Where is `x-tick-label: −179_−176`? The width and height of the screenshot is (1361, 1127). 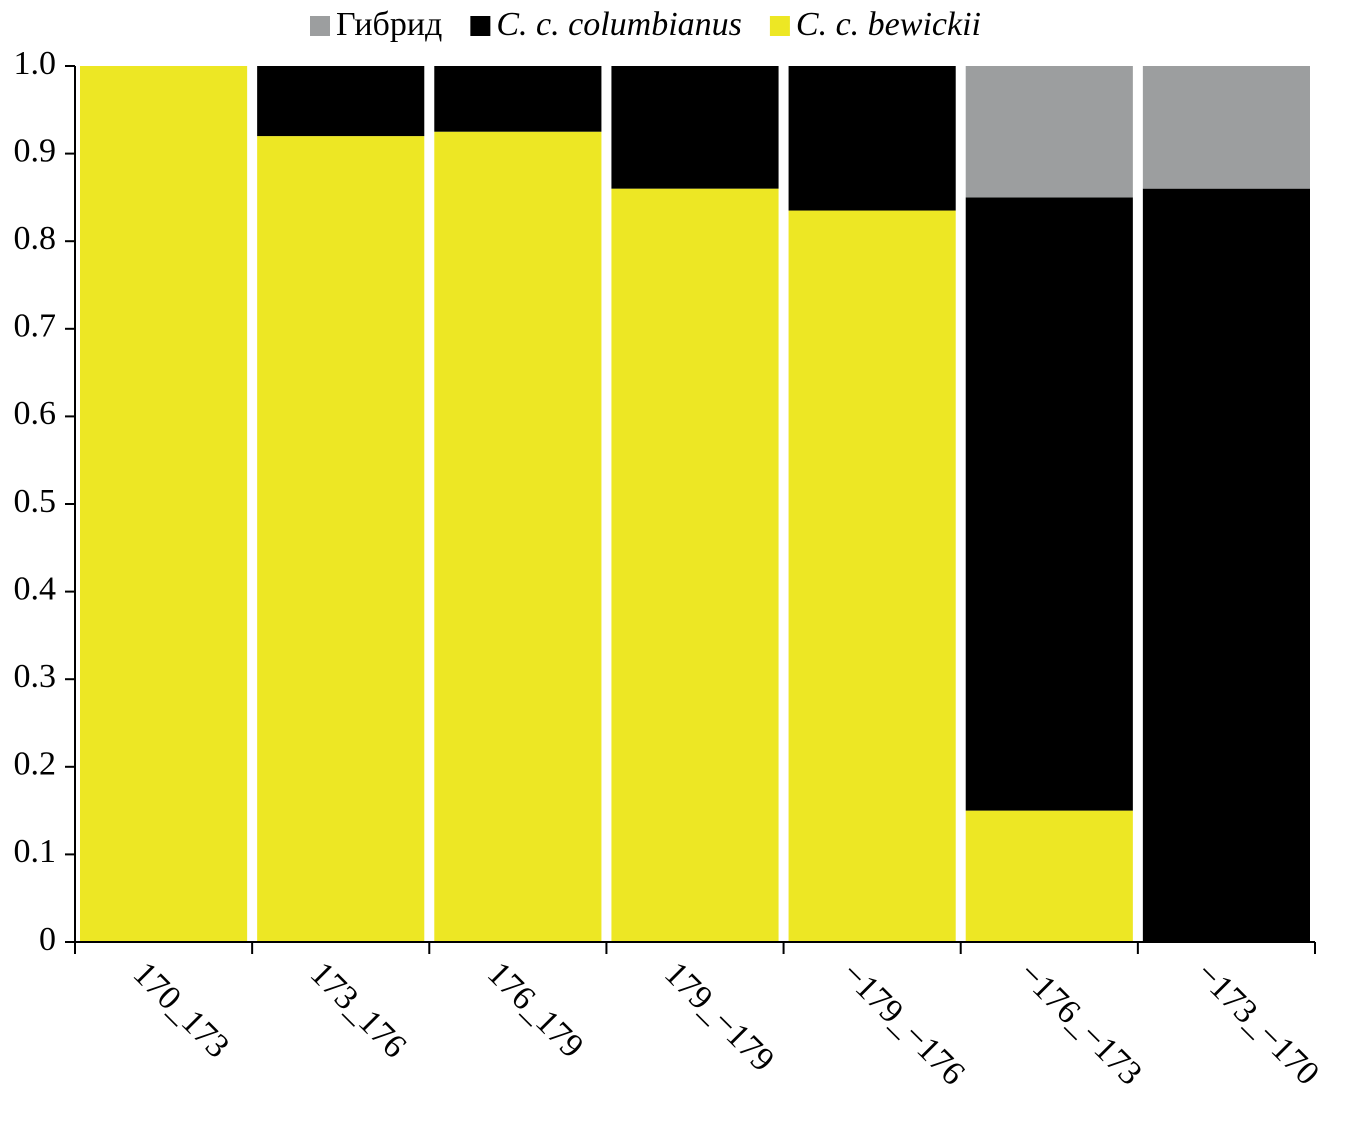
x-tick-label: −179_−176 is located at coordinates (902, 1023).